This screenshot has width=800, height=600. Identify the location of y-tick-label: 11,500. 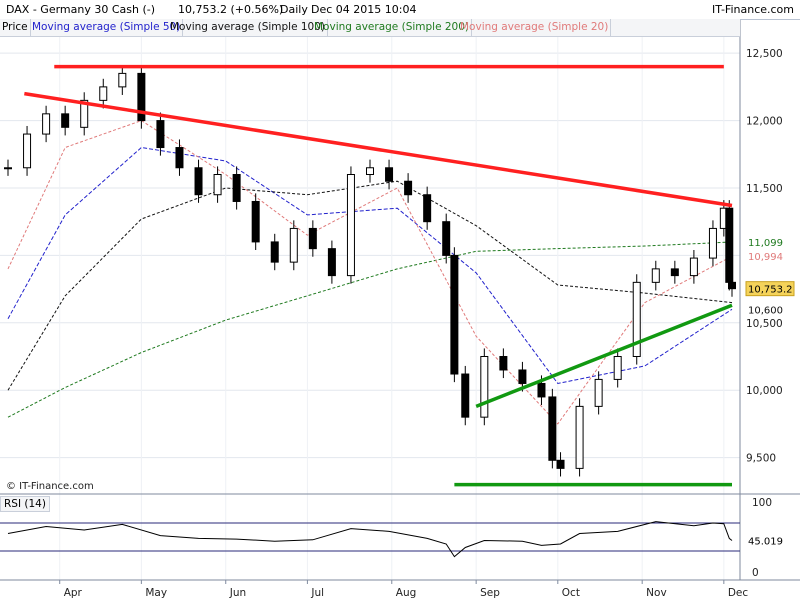
(764, 189).